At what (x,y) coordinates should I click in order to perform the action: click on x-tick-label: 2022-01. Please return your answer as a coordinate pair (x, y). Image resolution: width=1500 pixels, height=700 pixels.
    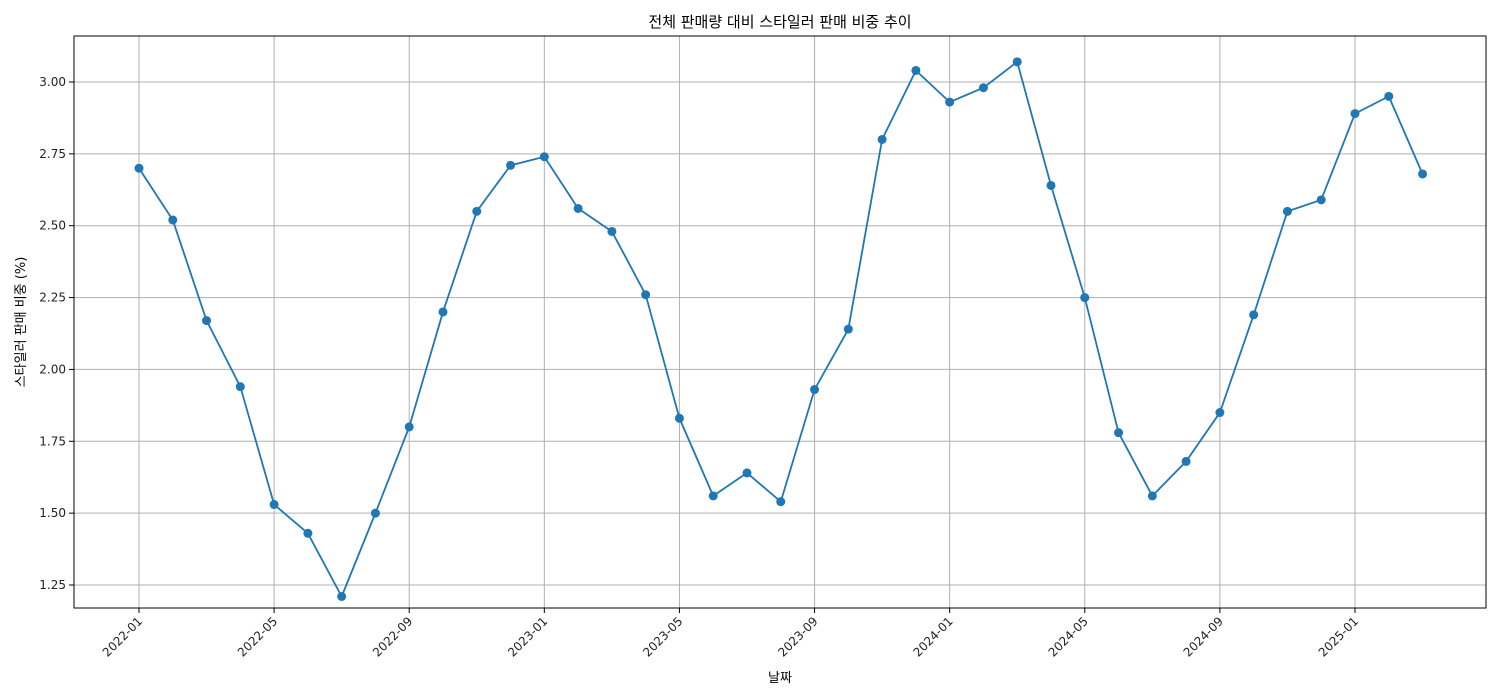
    Looking at the image, I should click on (122, 636).